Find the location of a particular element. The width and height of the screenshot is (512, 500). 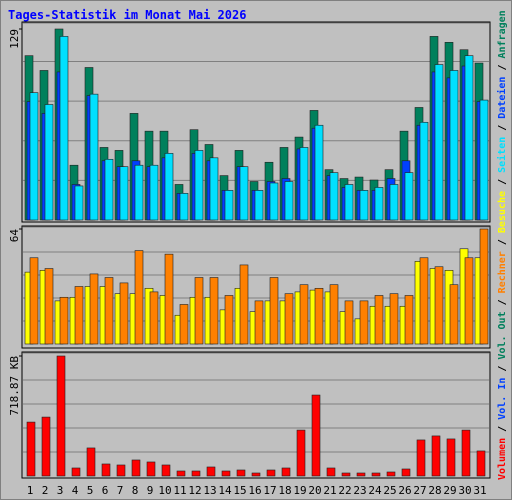

chart-title: Tages-Statistik im Monat Mai 2026 is located at coordinates (127, 15).